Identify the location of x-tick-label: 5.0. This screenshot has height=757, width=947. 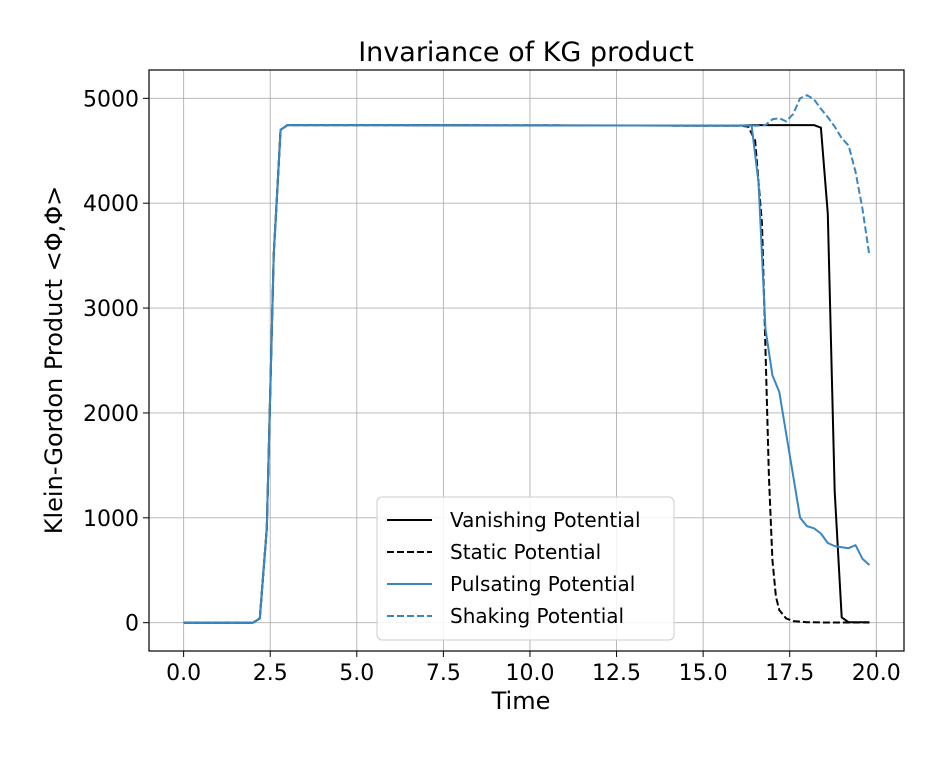
(356, 673).